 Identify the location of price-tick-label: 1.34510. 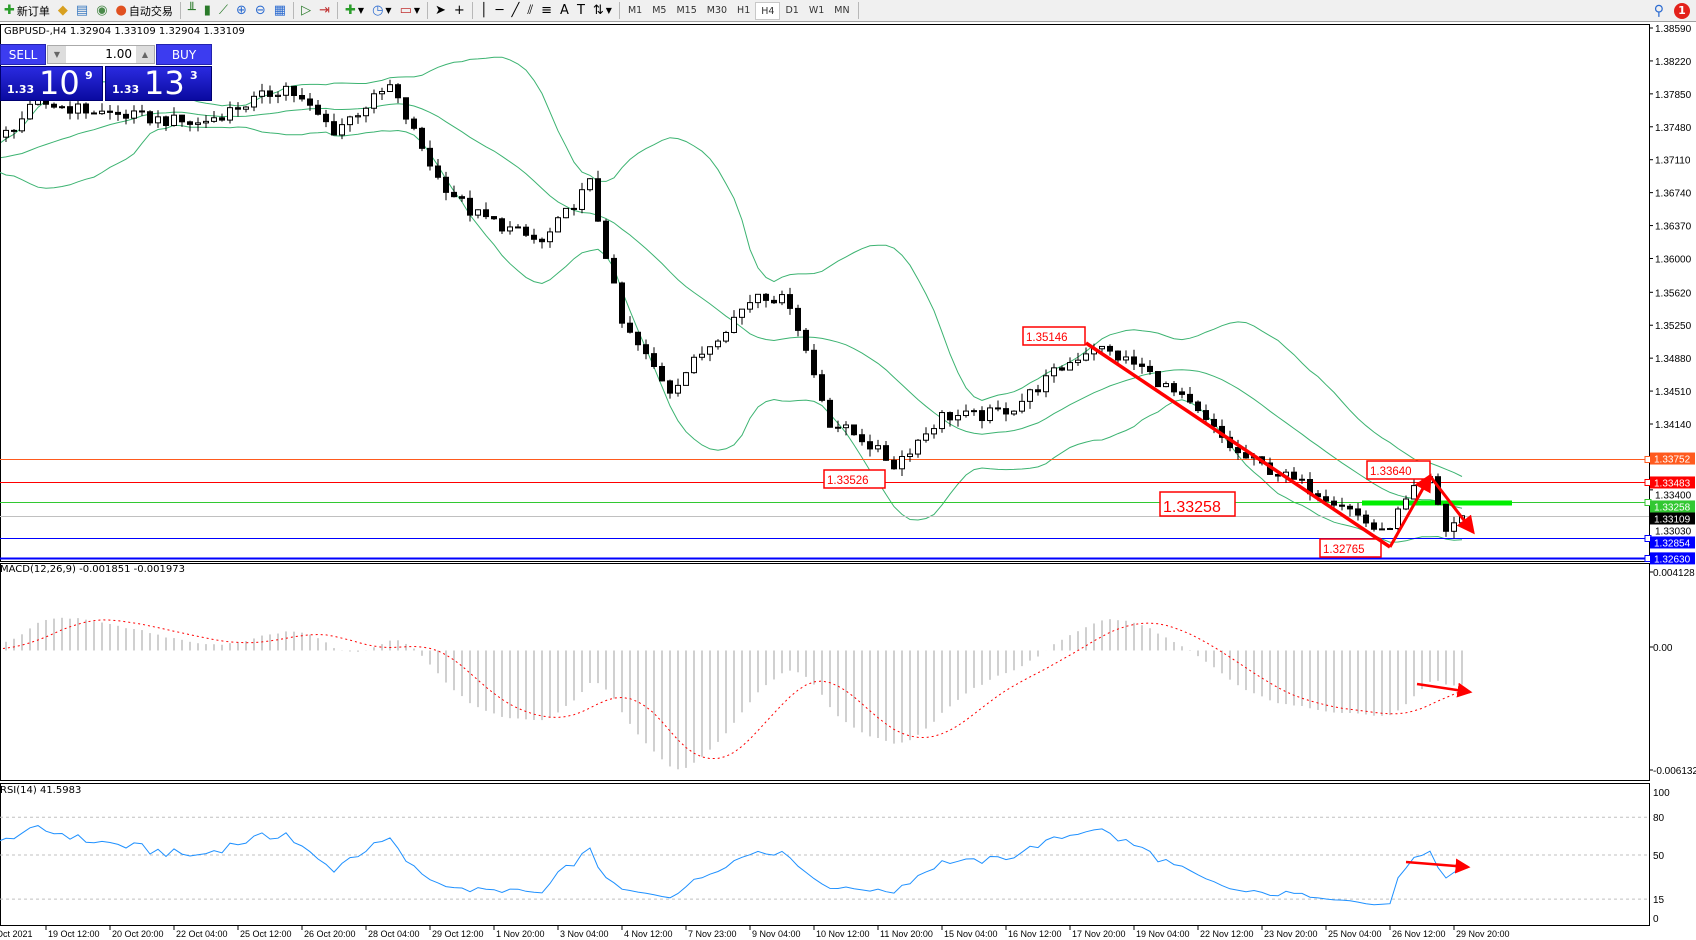
(1673, 392).